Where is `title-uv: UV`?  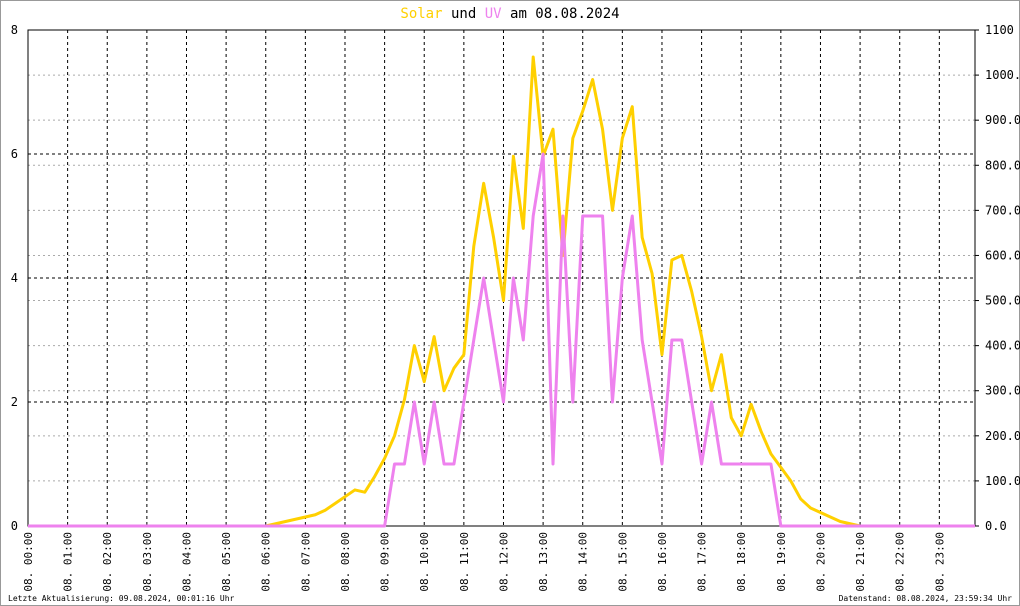 title-uv: UV is located at coordinates (493, 14).